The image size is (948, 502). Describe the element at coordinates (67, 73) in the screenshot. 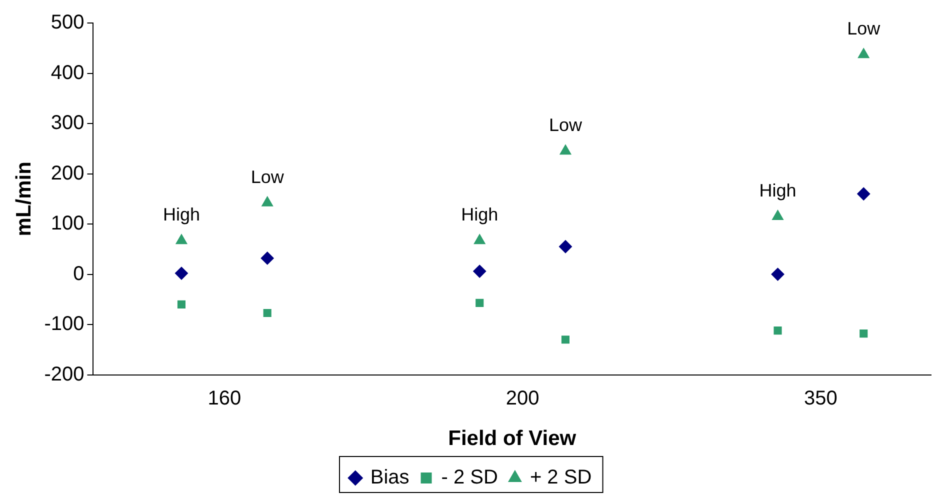

I see `y-tick-label: 400` at that location.